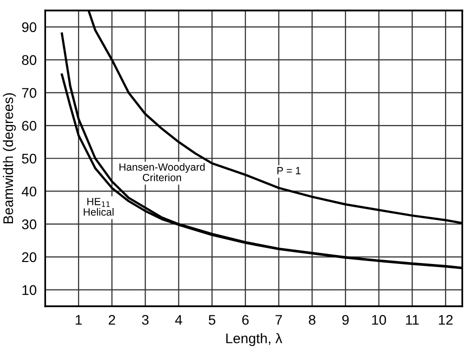 This screenshot has height=350, width=466. Describe the element at coordinates (9, 158) in the screenshot. I see `y-axis-title: Beamwidth (degrees)` at that location.